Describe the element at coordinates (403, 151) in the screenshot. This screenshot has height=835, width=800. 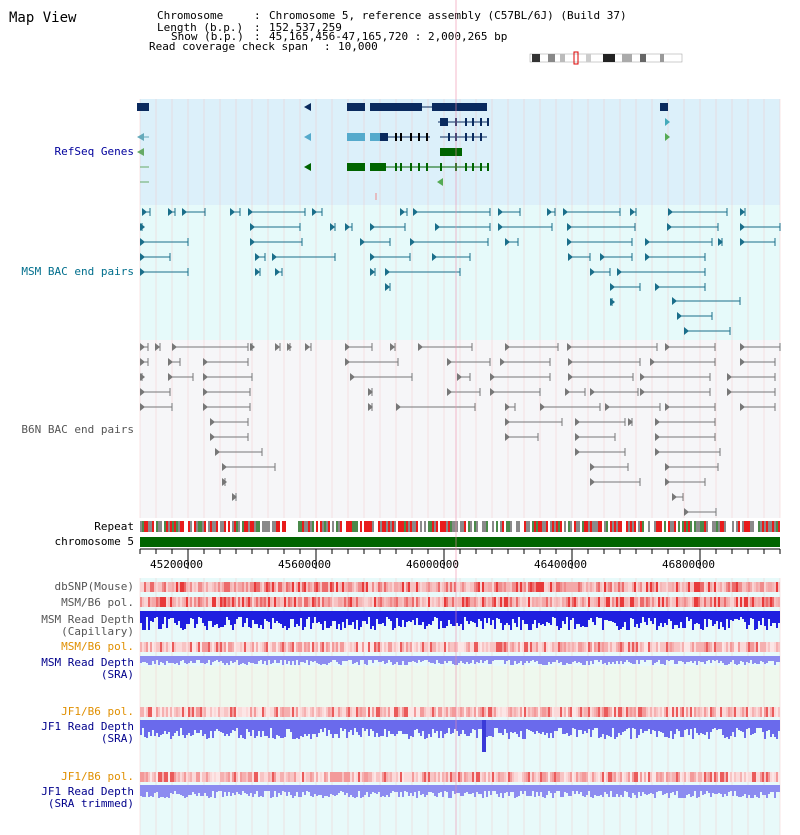
I see `refseq-gene-glyphs` at that location.